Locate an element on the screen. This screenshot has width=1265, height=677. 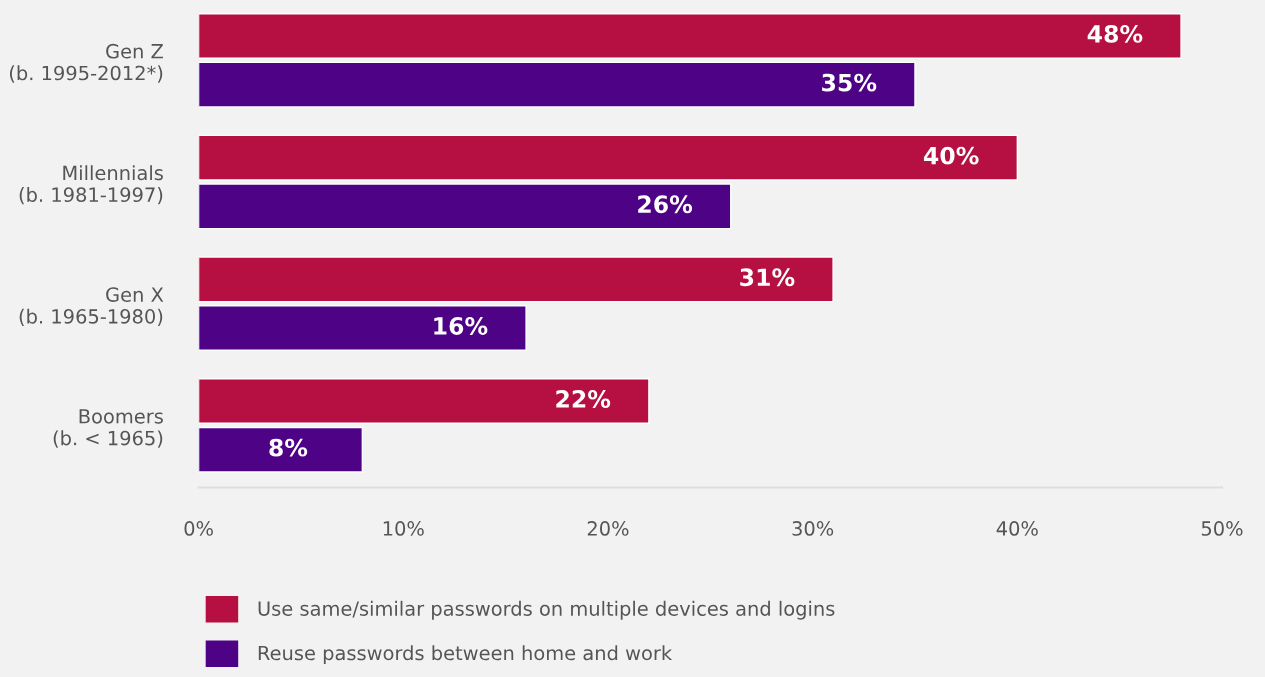
y-tick-label: Gen X (b. 1965-1980) is located at coordinates (91, 307).